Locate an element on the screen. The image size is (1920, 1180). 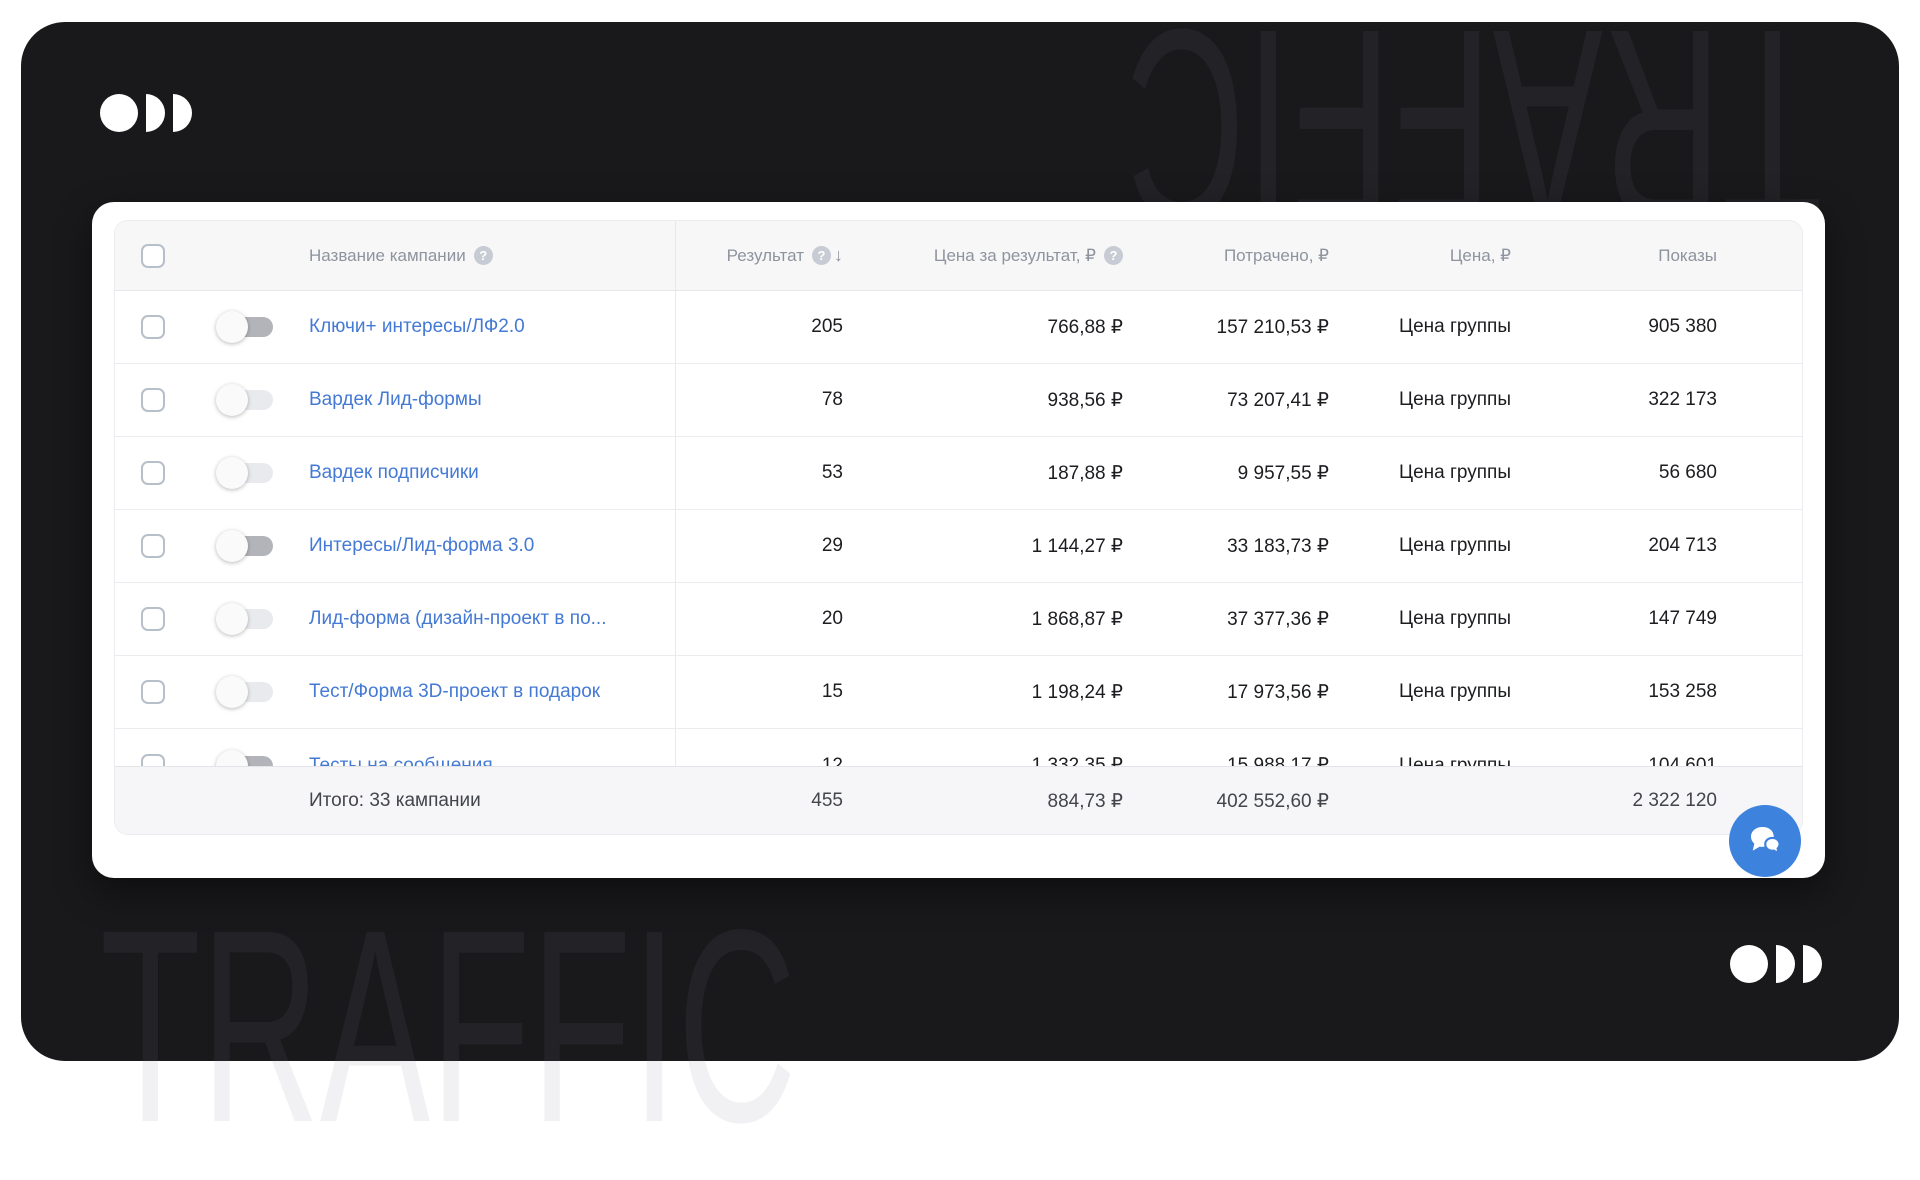
cost-per-result-value: 766,88 ₽ is located at coordinates (1085, 327).